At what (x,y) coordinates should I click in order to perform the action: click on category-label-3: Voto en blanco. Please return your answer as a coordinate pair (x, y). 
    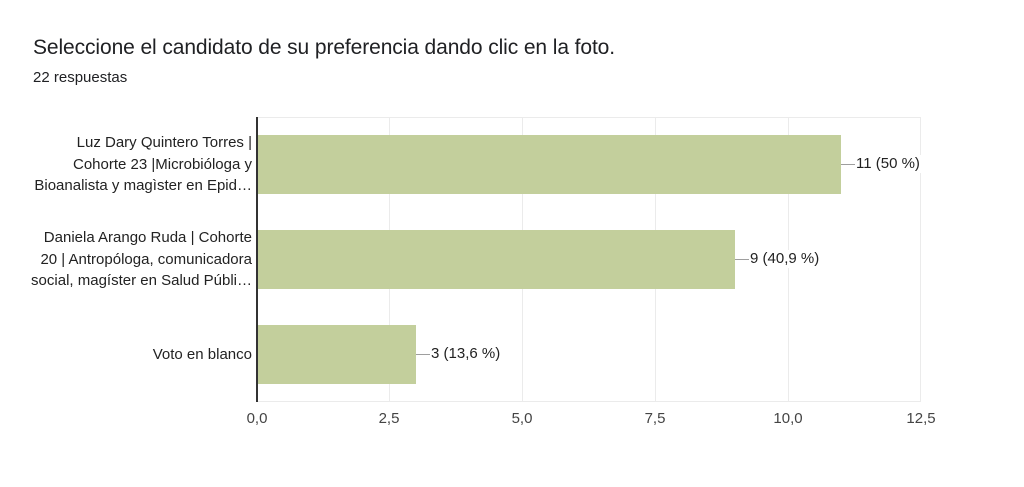
    Looking at the image, I should click on (202, 355).